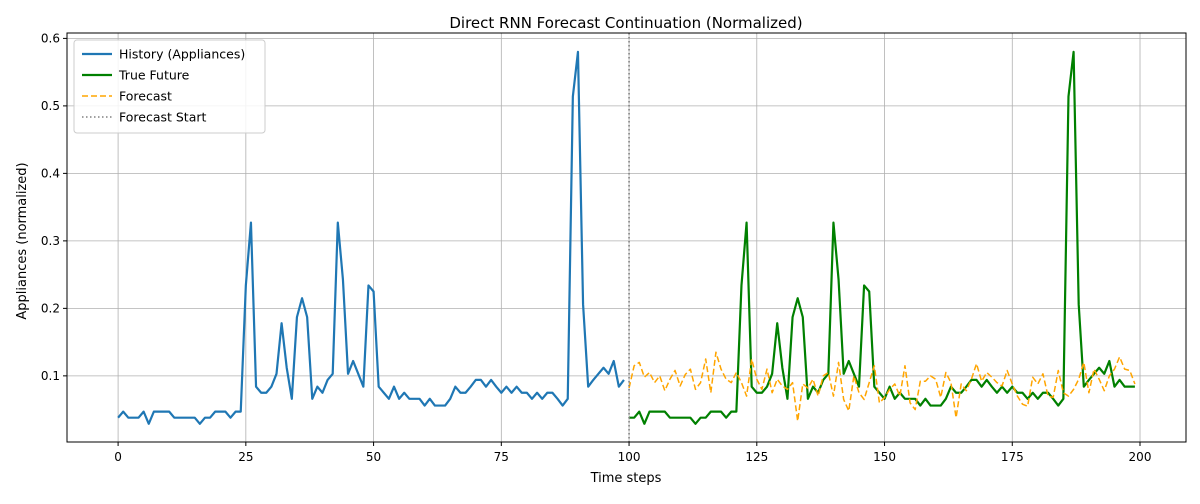  Describe the element at coordinates (1140, 457) in the screenshot. I see `x-tick-label: 200` at that location.